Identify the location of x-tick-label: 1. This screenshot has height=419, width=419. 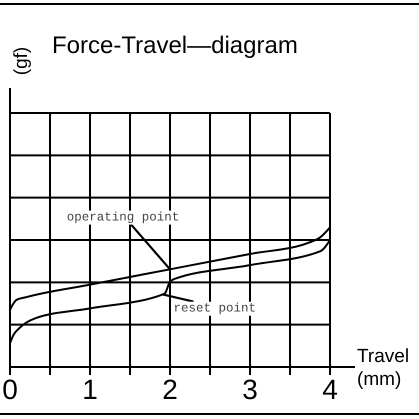
(90, 389).